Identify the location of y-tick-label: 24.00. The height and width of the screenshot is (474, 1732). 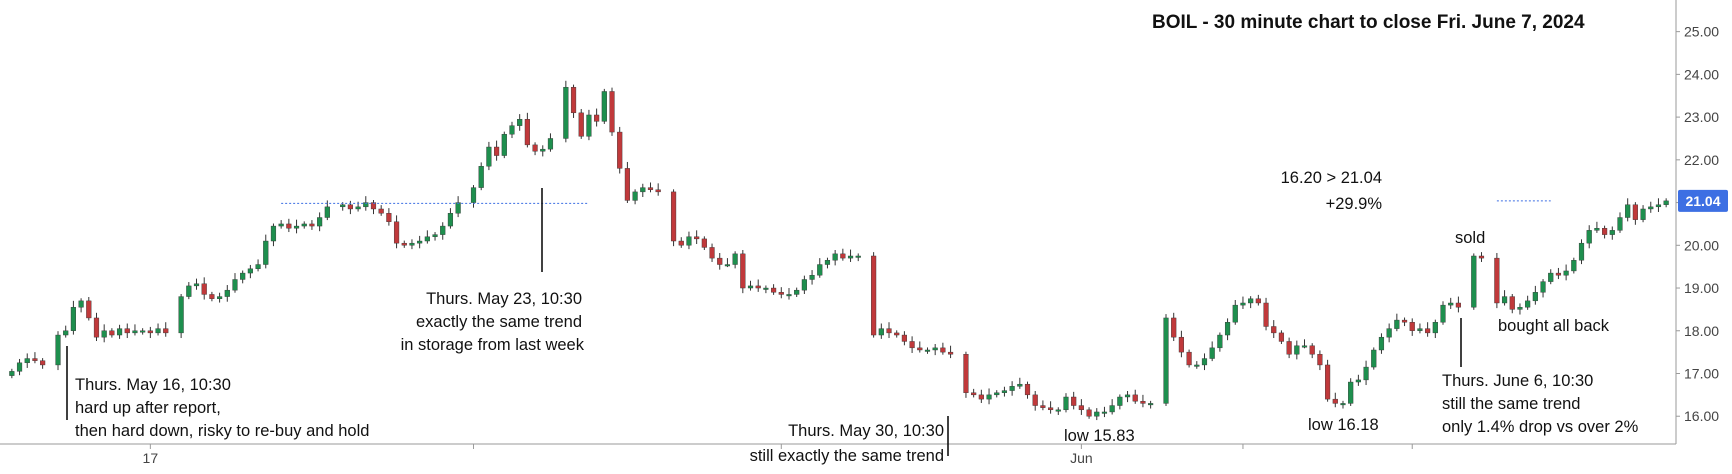
(1701, 74).